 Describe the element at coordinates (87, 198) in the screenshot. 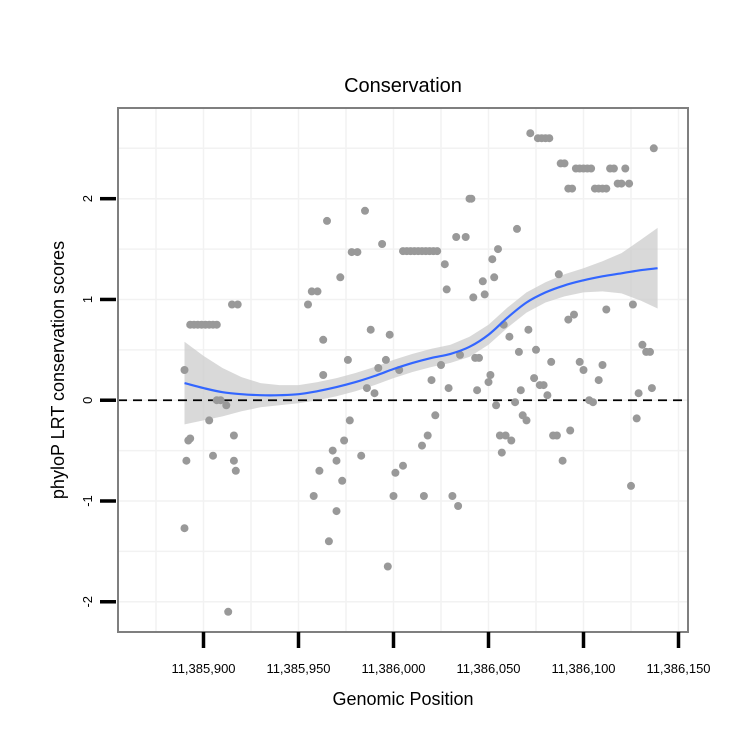

I see `y-tick-label: 2` at that location.